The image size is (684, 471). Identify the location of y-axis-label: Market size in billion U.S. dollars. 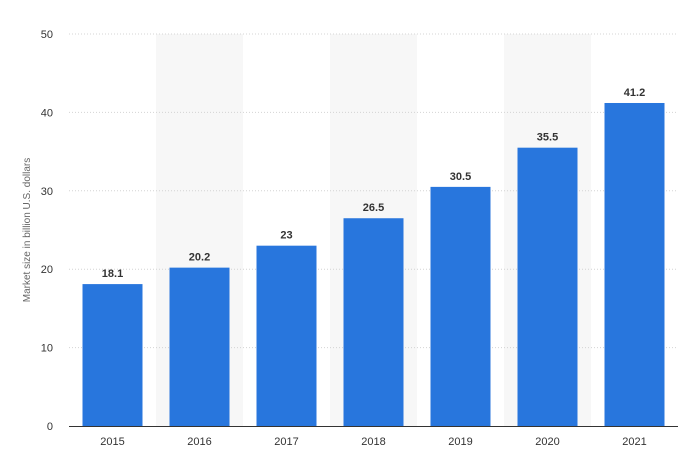
(27, 230).